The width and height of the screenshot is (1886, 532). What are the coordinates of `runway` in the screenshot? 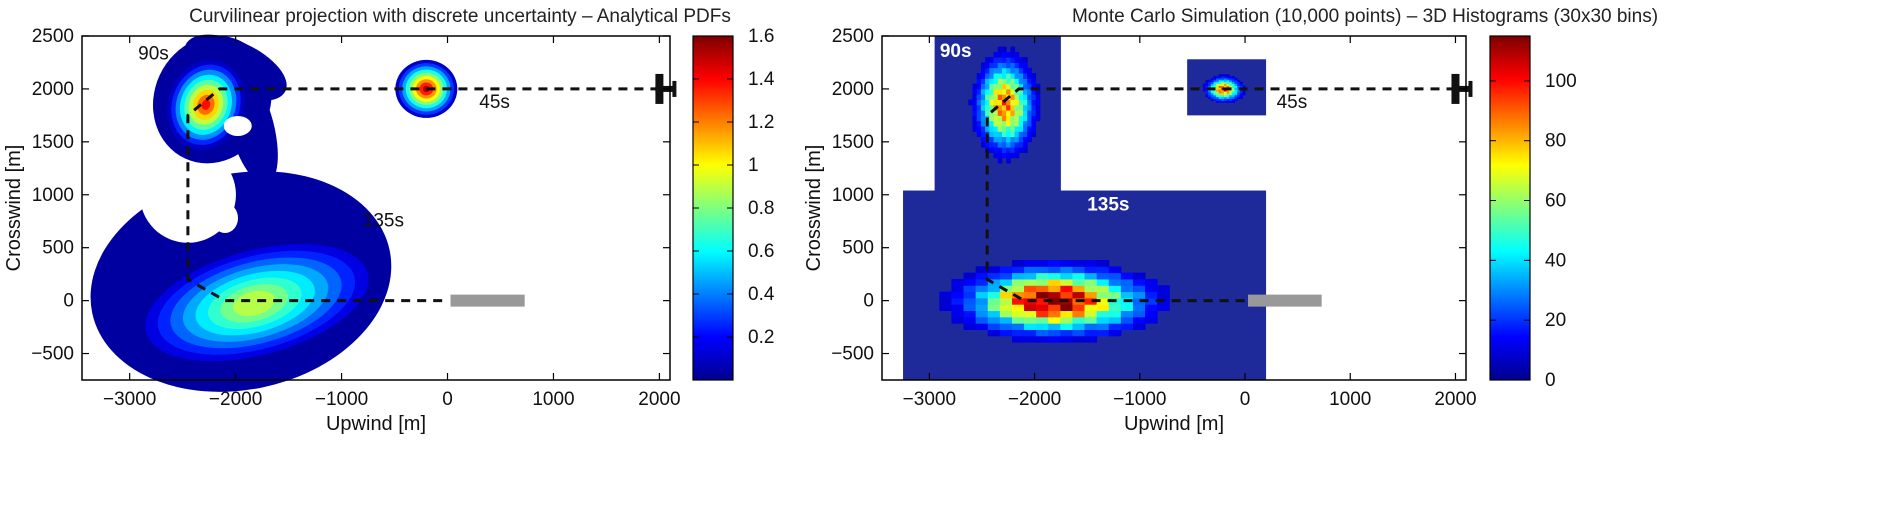 It's located at (1285, 300).